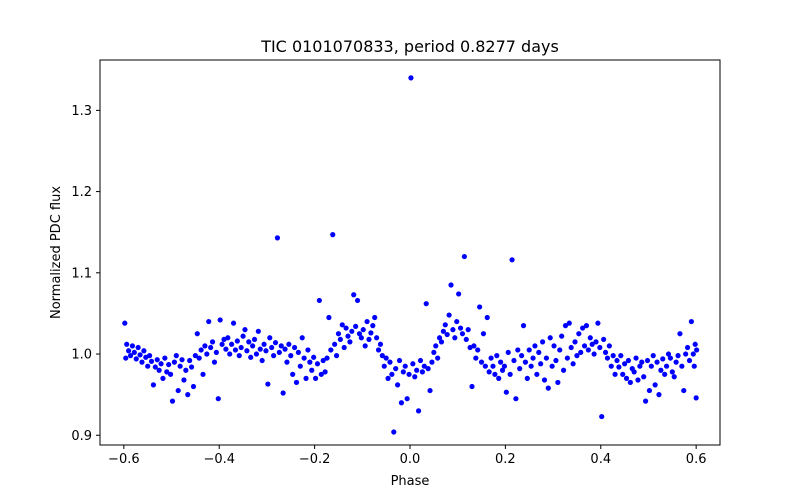  What do you see at coordinates (85, 274) in the screenshot?
I see `y-axis-ticks: 0.9 1.0 1.1 1.2 1.3` at bounding box center [85, 274].